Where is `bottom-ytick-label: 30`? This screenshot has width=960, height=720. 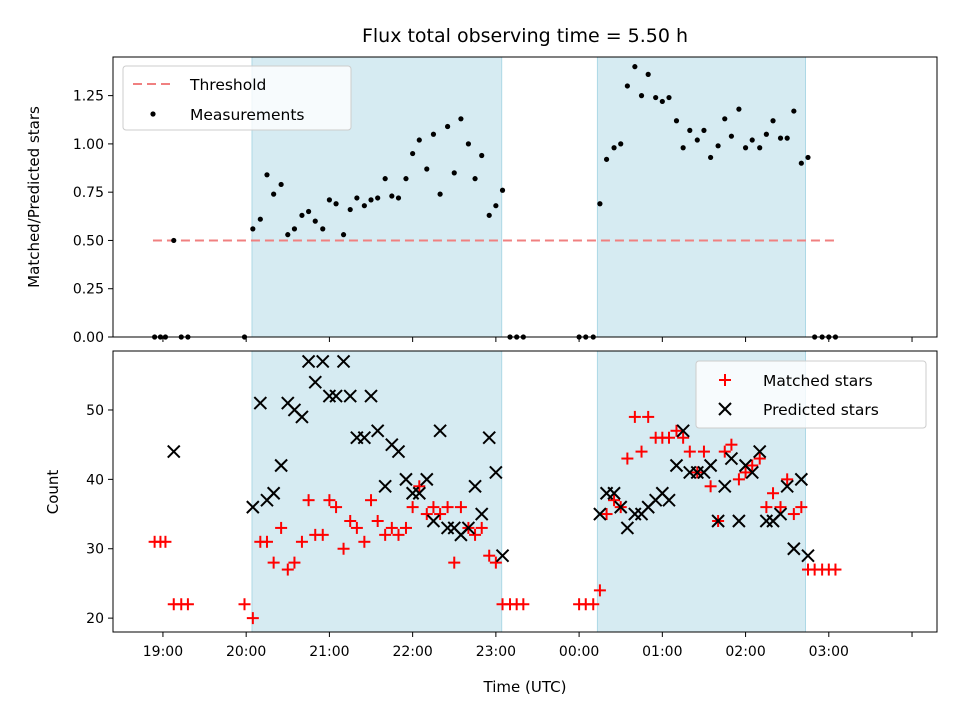 bottom-ytick-label: 30 is located at coordinates (95, 550).